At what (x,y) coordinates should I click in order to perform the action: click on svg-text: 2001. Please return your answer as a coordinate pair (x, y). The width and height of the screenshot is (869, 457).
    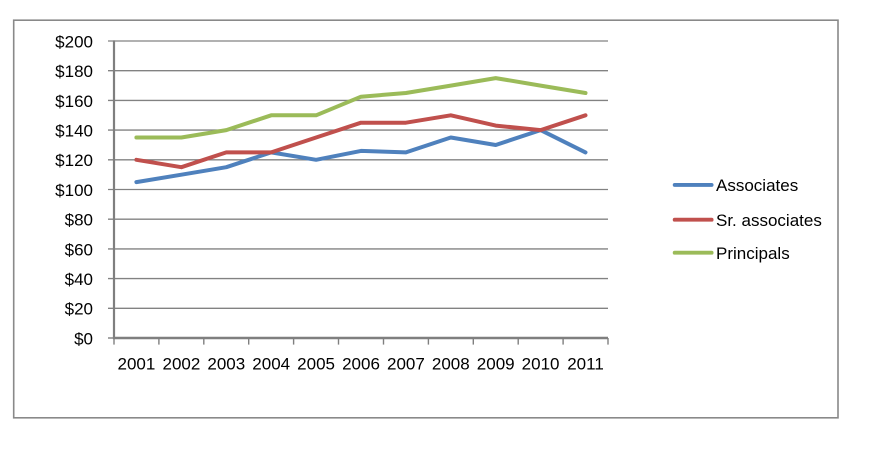
    Looking at the image, I should click on (136, 364).